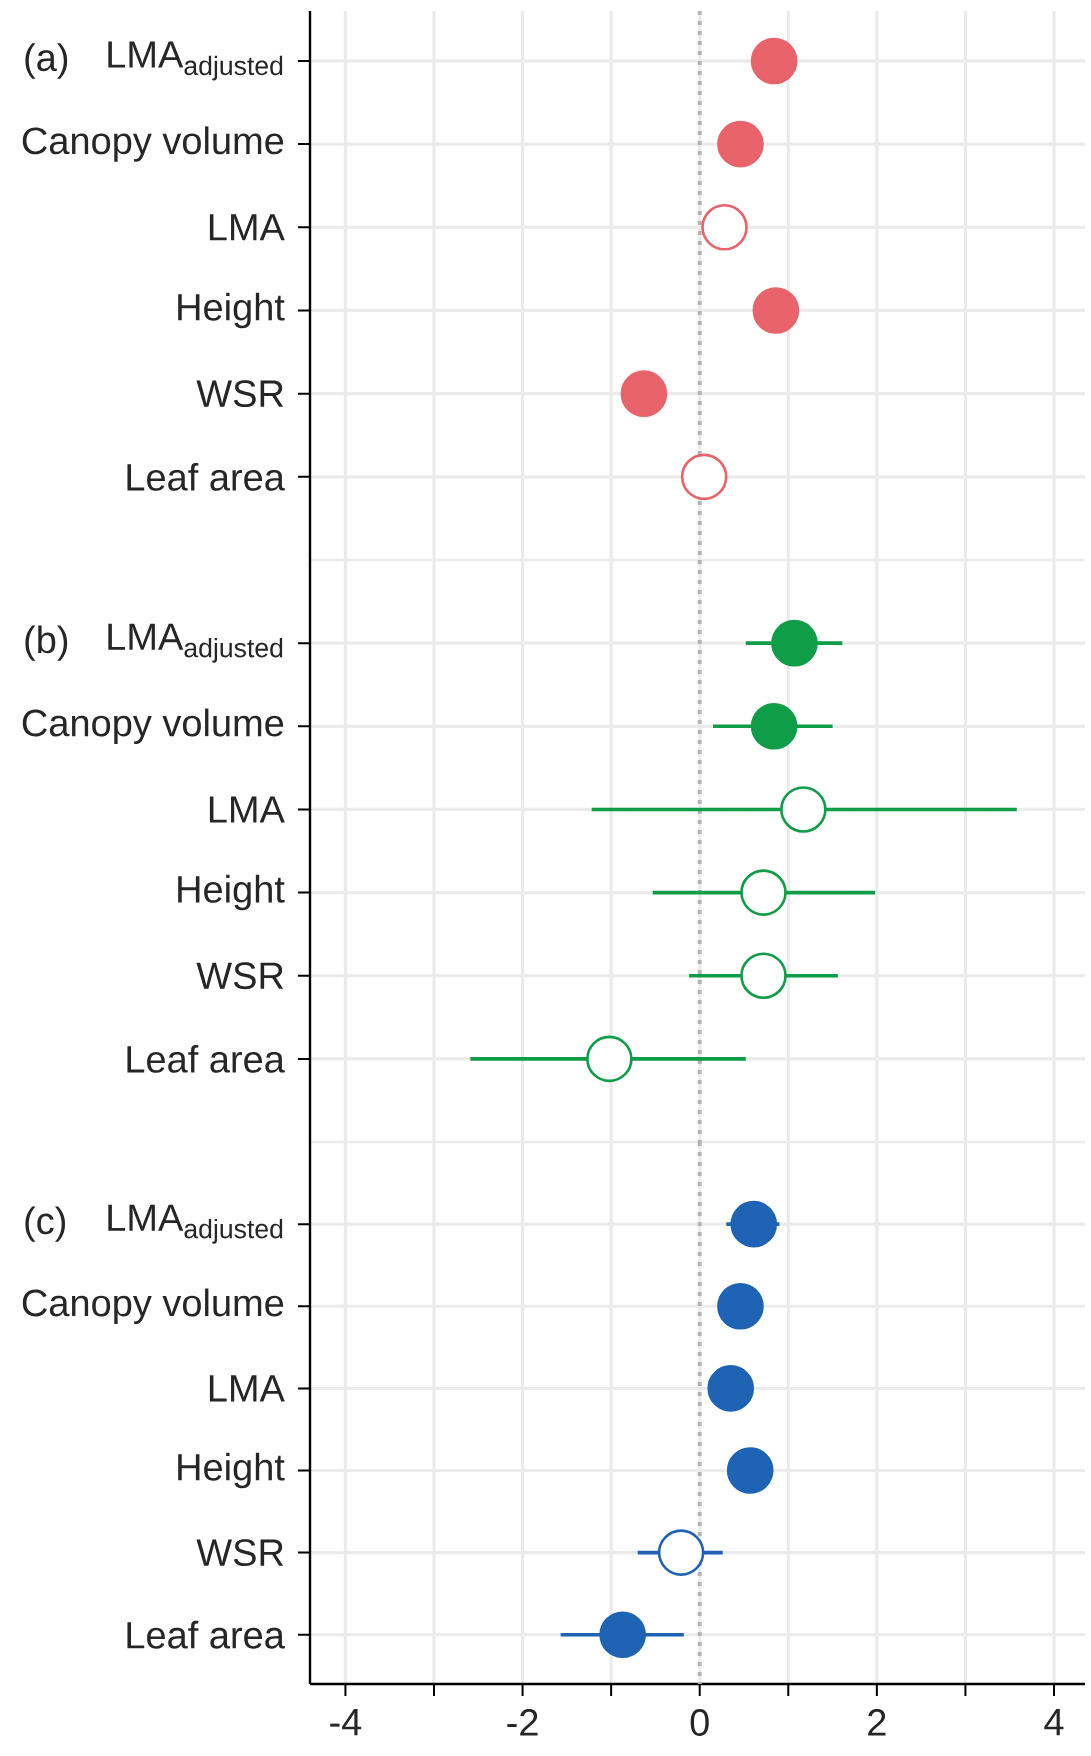  What do you see at coordinates (46, 61) in the screenshot?
I see `text: (a)` at bounding box center [46, 61].